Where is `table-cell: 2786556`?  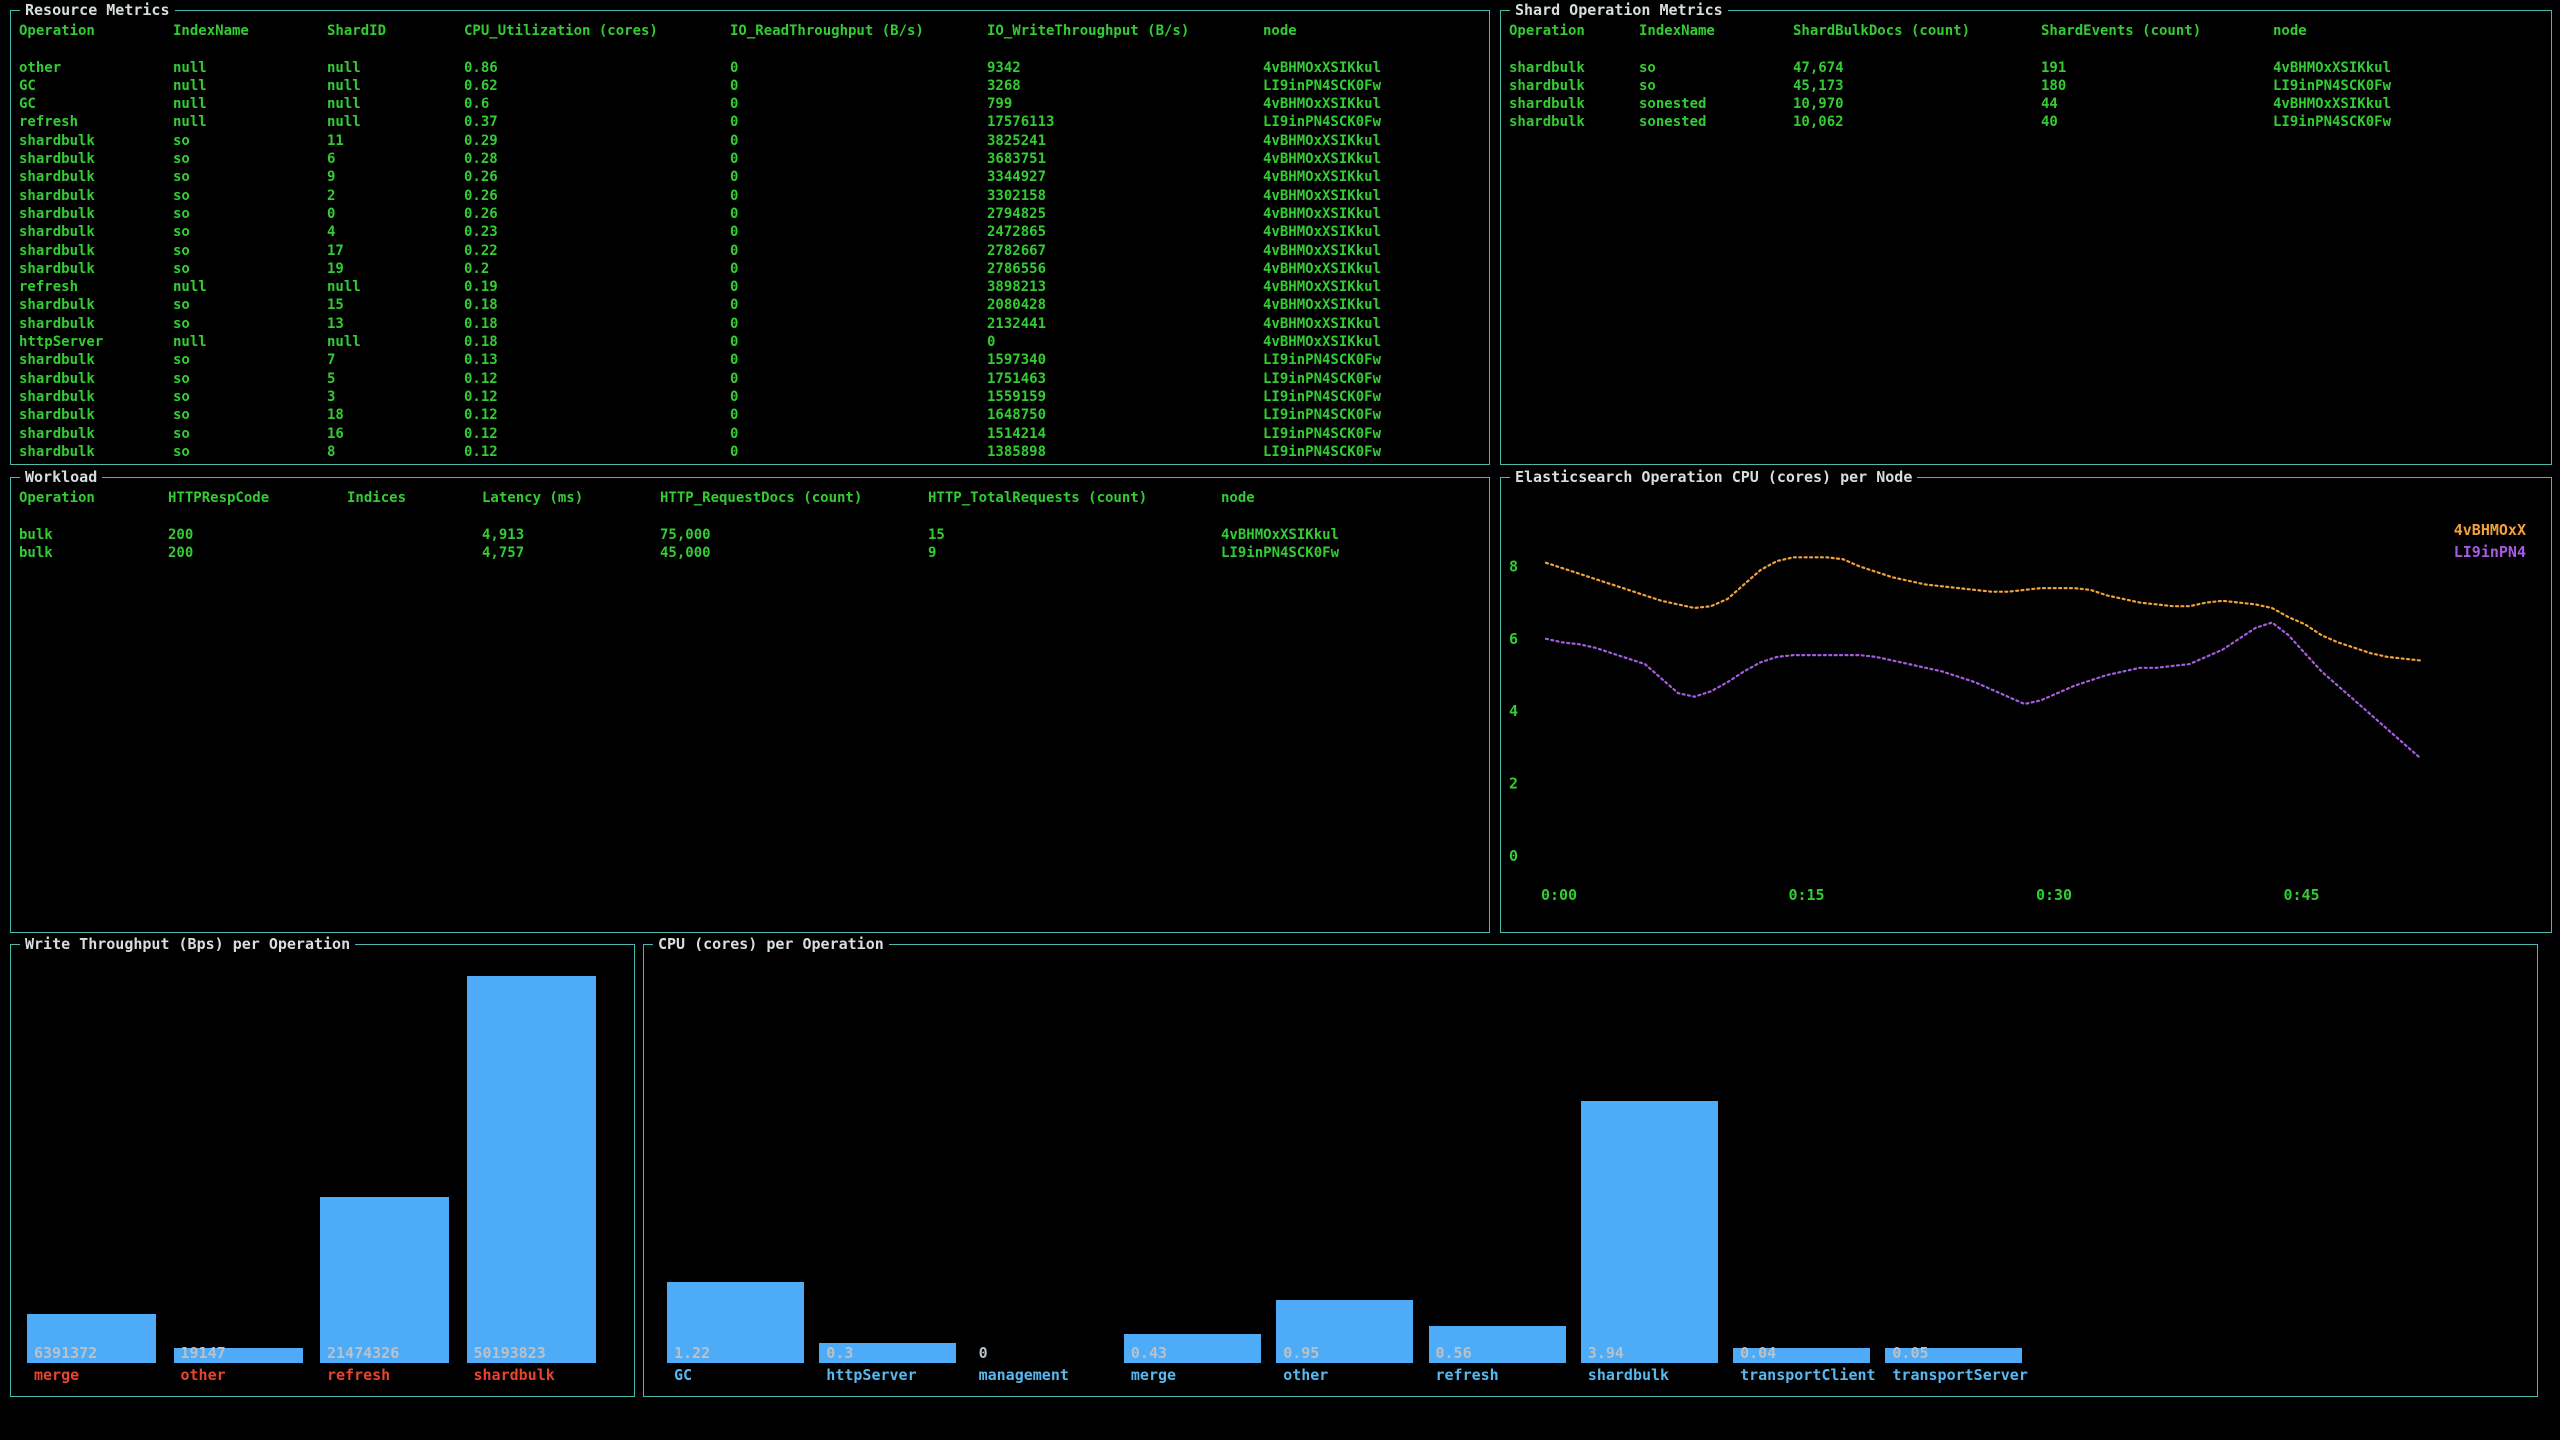 table-cell: 2786556 is located at coordinates (1017, 268).